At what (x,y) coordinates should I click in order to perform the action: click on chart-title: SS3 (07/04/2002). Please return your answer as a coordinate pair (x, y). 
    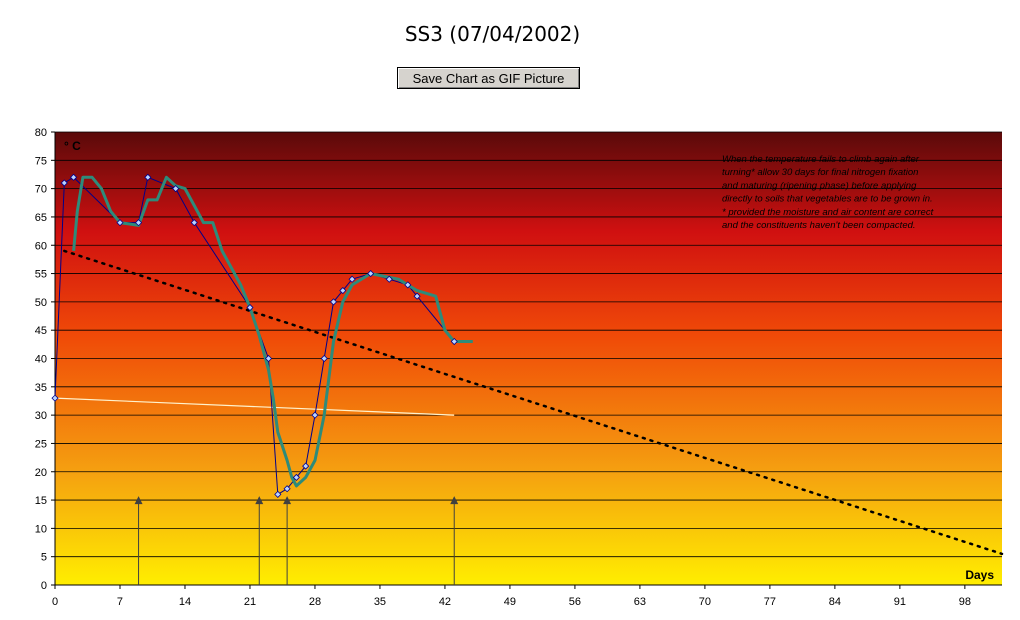
    Looking at the image, I should click on (492, 34).